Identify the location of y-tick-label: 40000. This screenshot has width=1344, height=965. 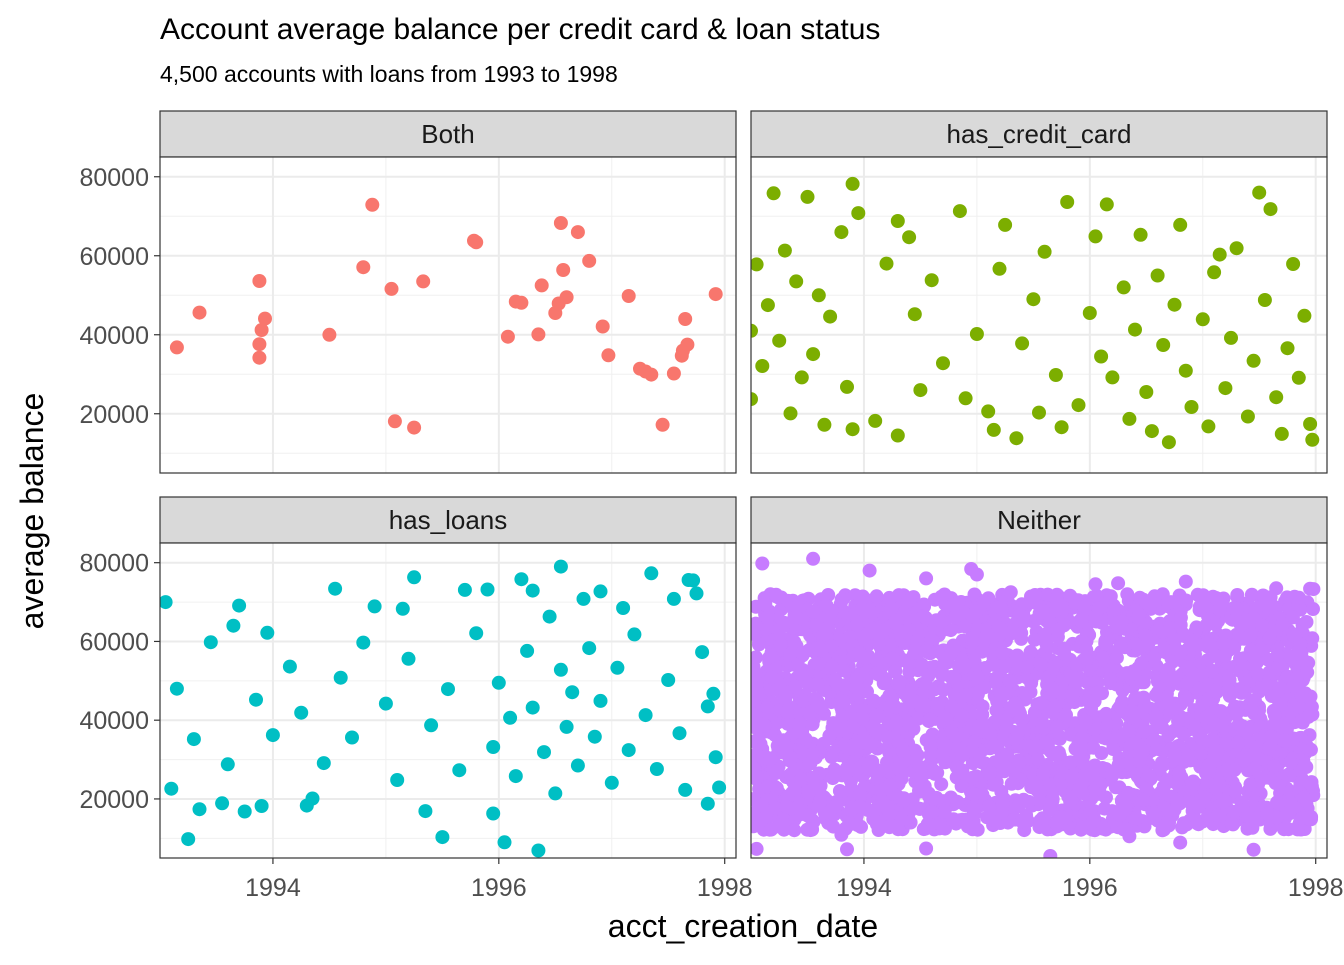
(114, 721).